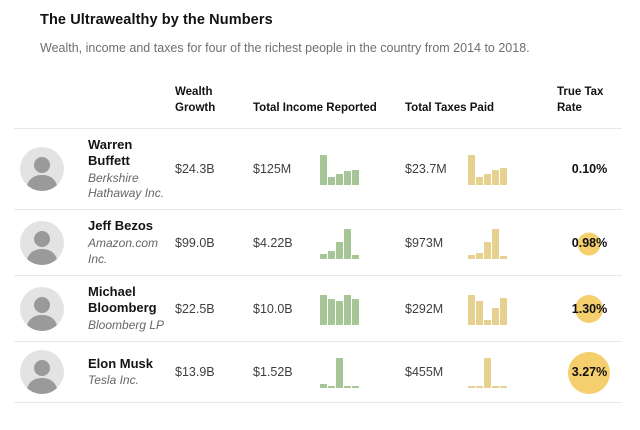 The image size is (640, 430). What do you see at coordinates (195, 308) in the screenshot?
I see `wealth-growth-value: $22.5B` at bounding box center [195, 308].